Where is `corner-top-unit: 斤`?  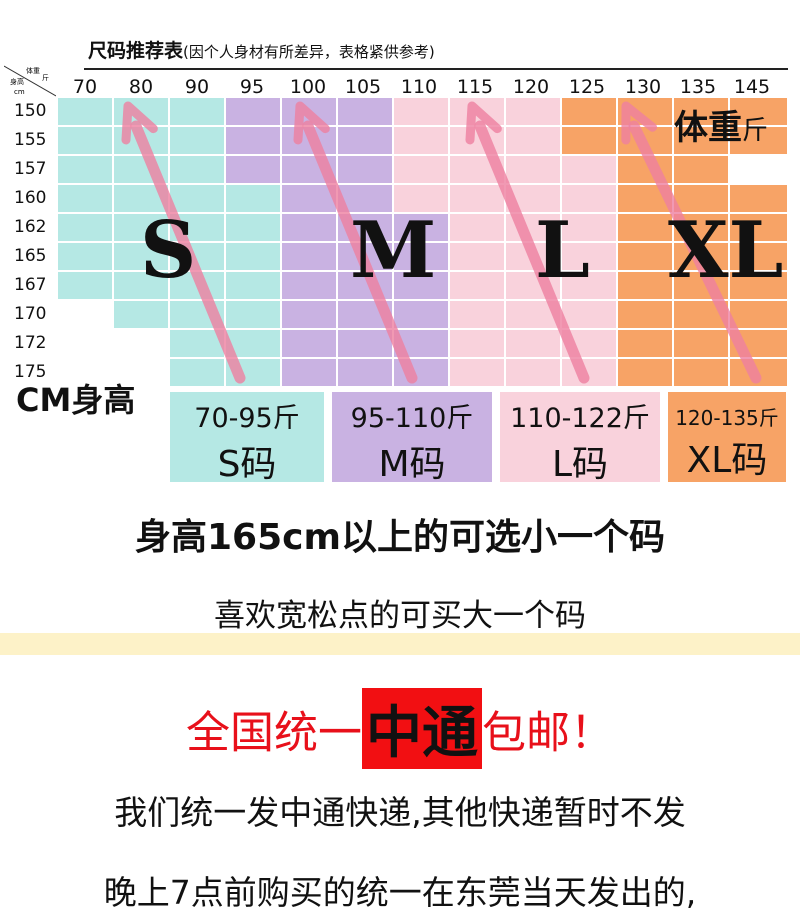
corner-top-unit: 斤 is located at coordinates (45, 77).